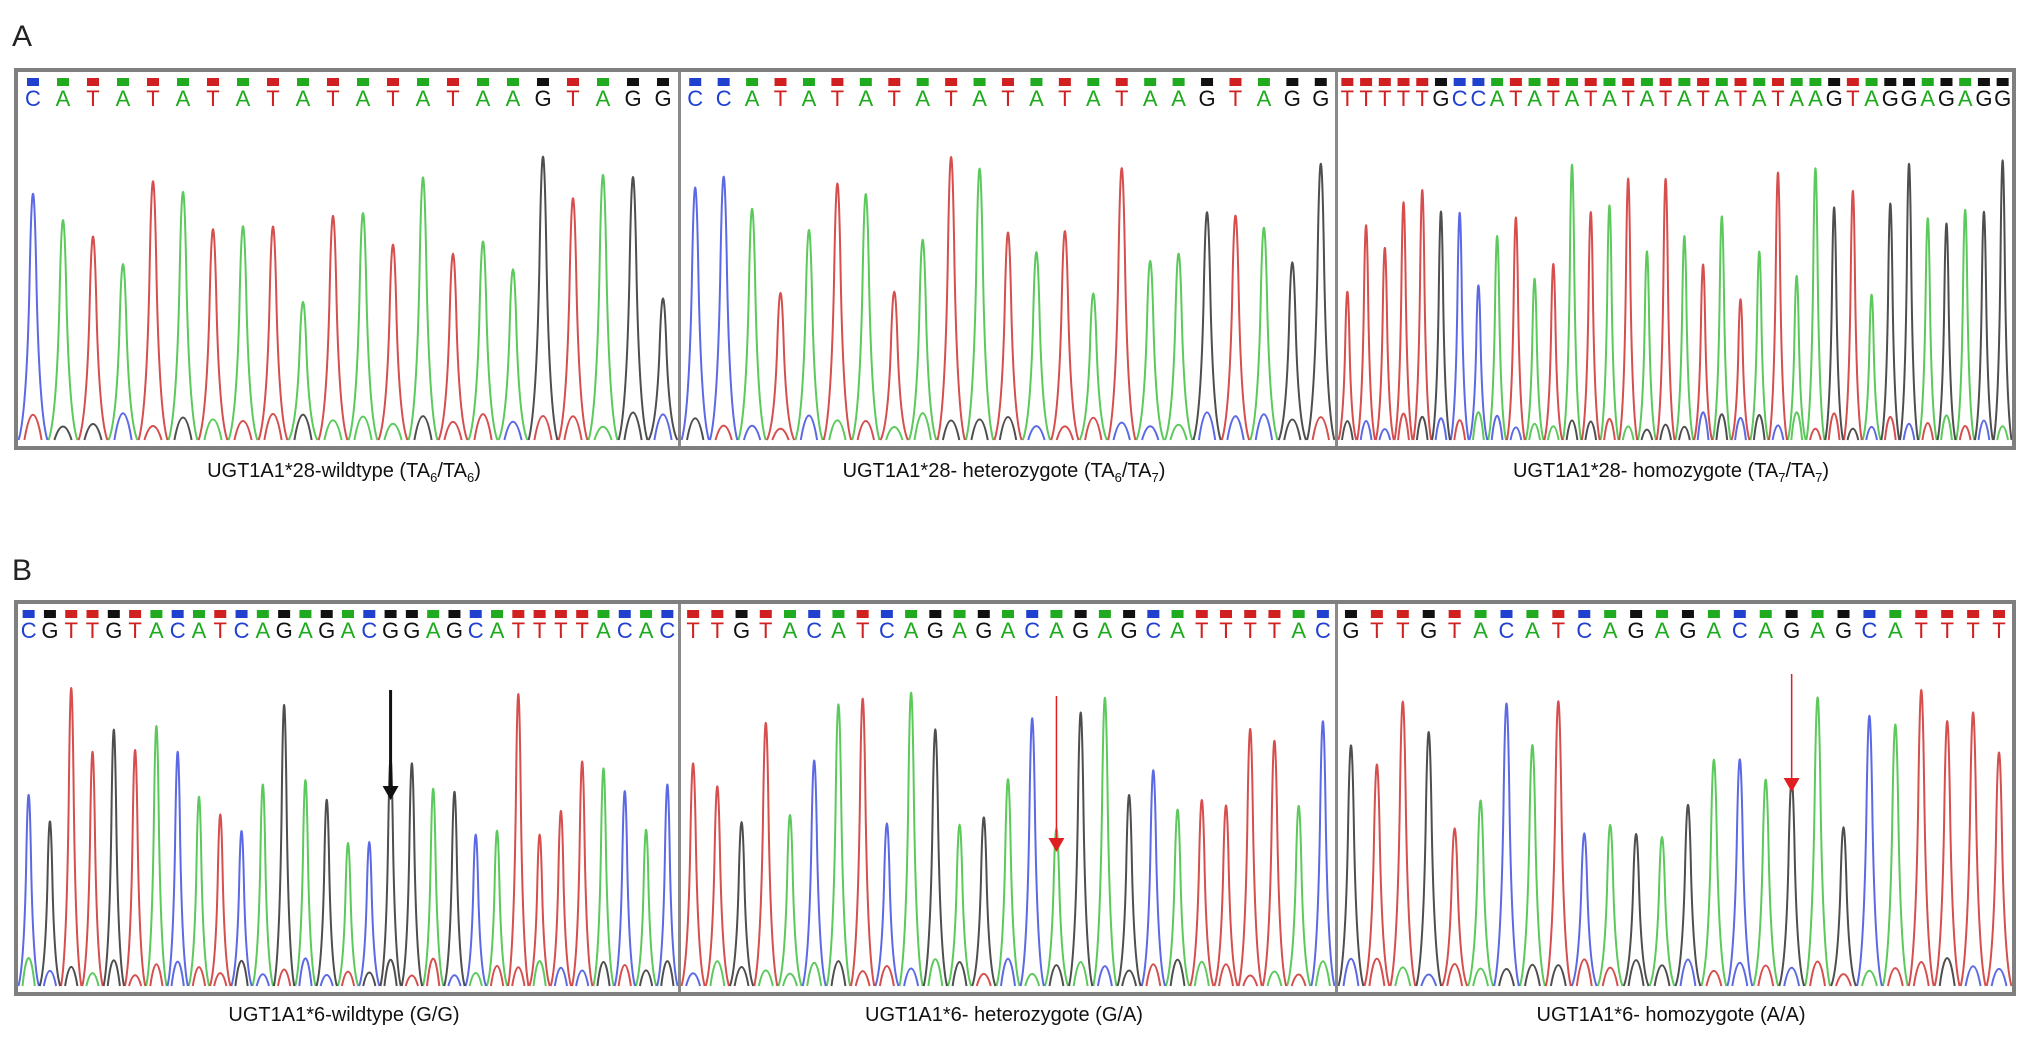 This screenshot has width=2032, height=1042. I want to click on snp-arrow-head, so click(390, 793).